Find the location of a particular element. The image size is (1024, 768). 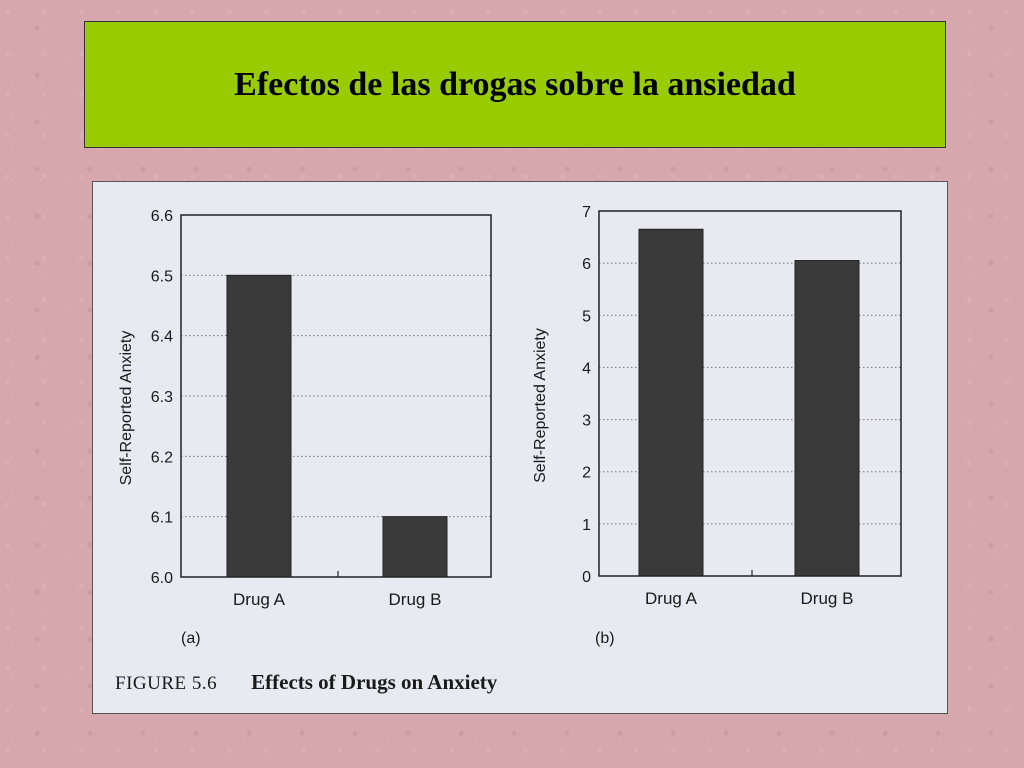

y-tick-label: 7 is located at coordinates (586, 212).